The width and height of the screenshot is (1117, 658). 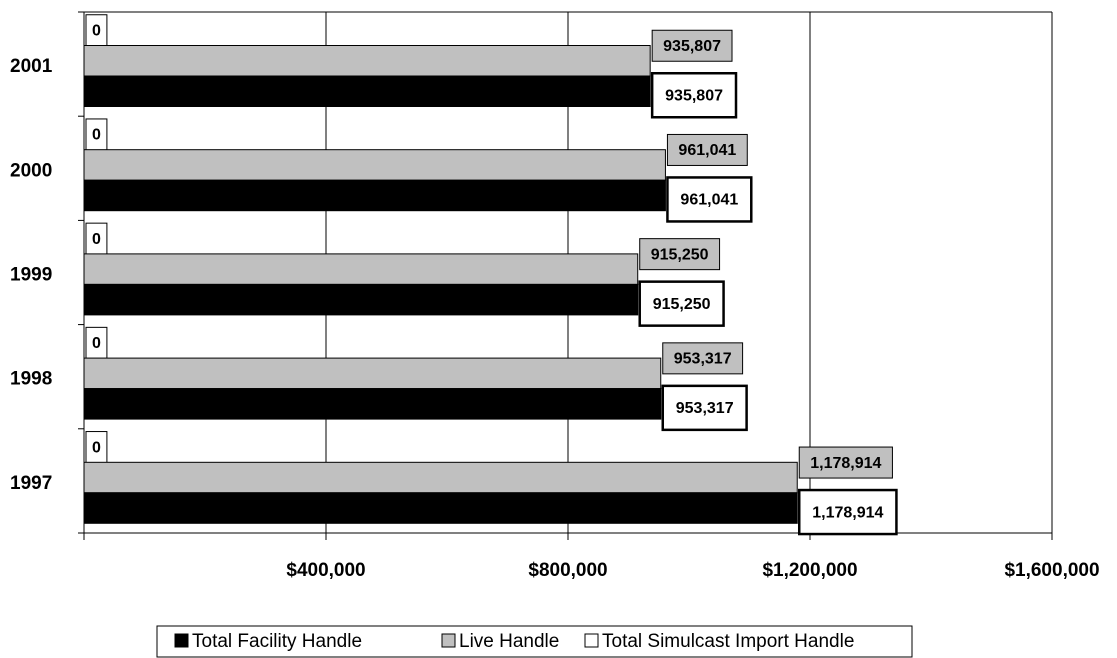 I want to click on y-tick-label: 1998, so click(x=31, y=379).